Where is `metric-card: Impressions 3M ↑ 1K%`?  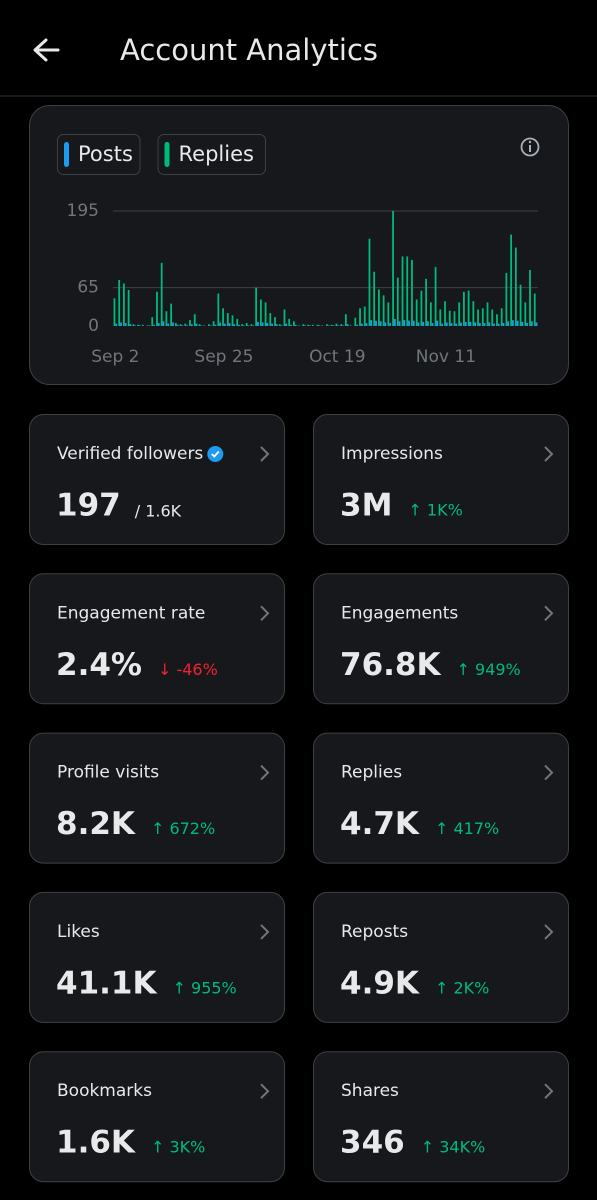 metric-card: Impressions 3M ↑ 1K% is located at coordinates (441, 479).